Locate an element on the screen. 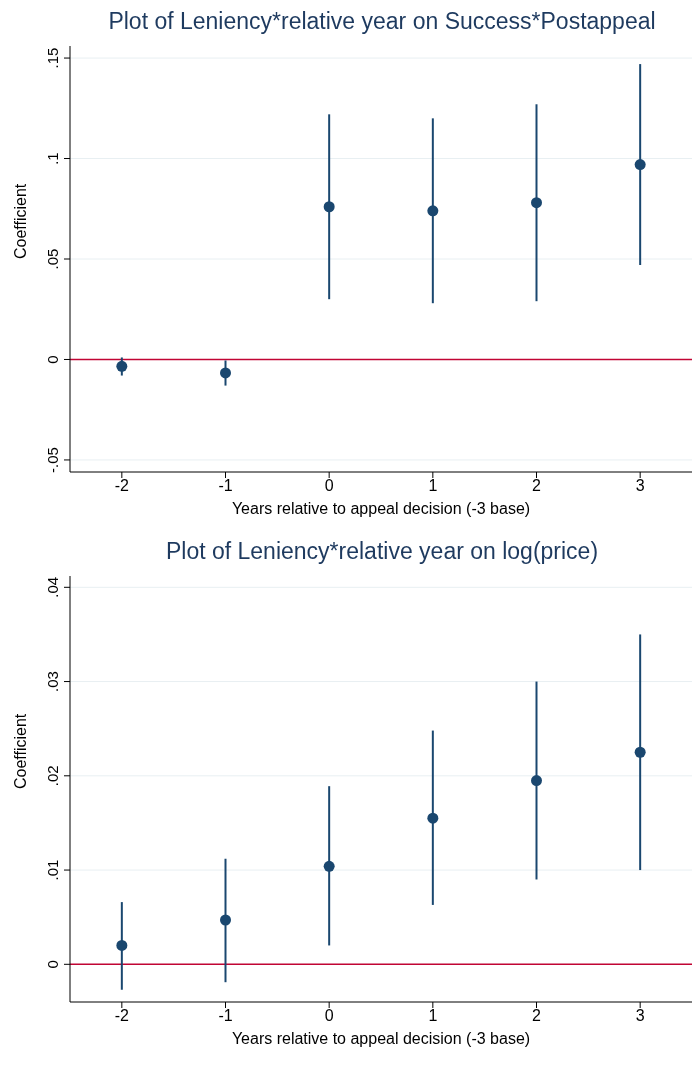 This screenshot has height=1069, width=696. chart-title: Plot of Leniency*relative year on Success*Postappeal is located at coordinates (382, 22).